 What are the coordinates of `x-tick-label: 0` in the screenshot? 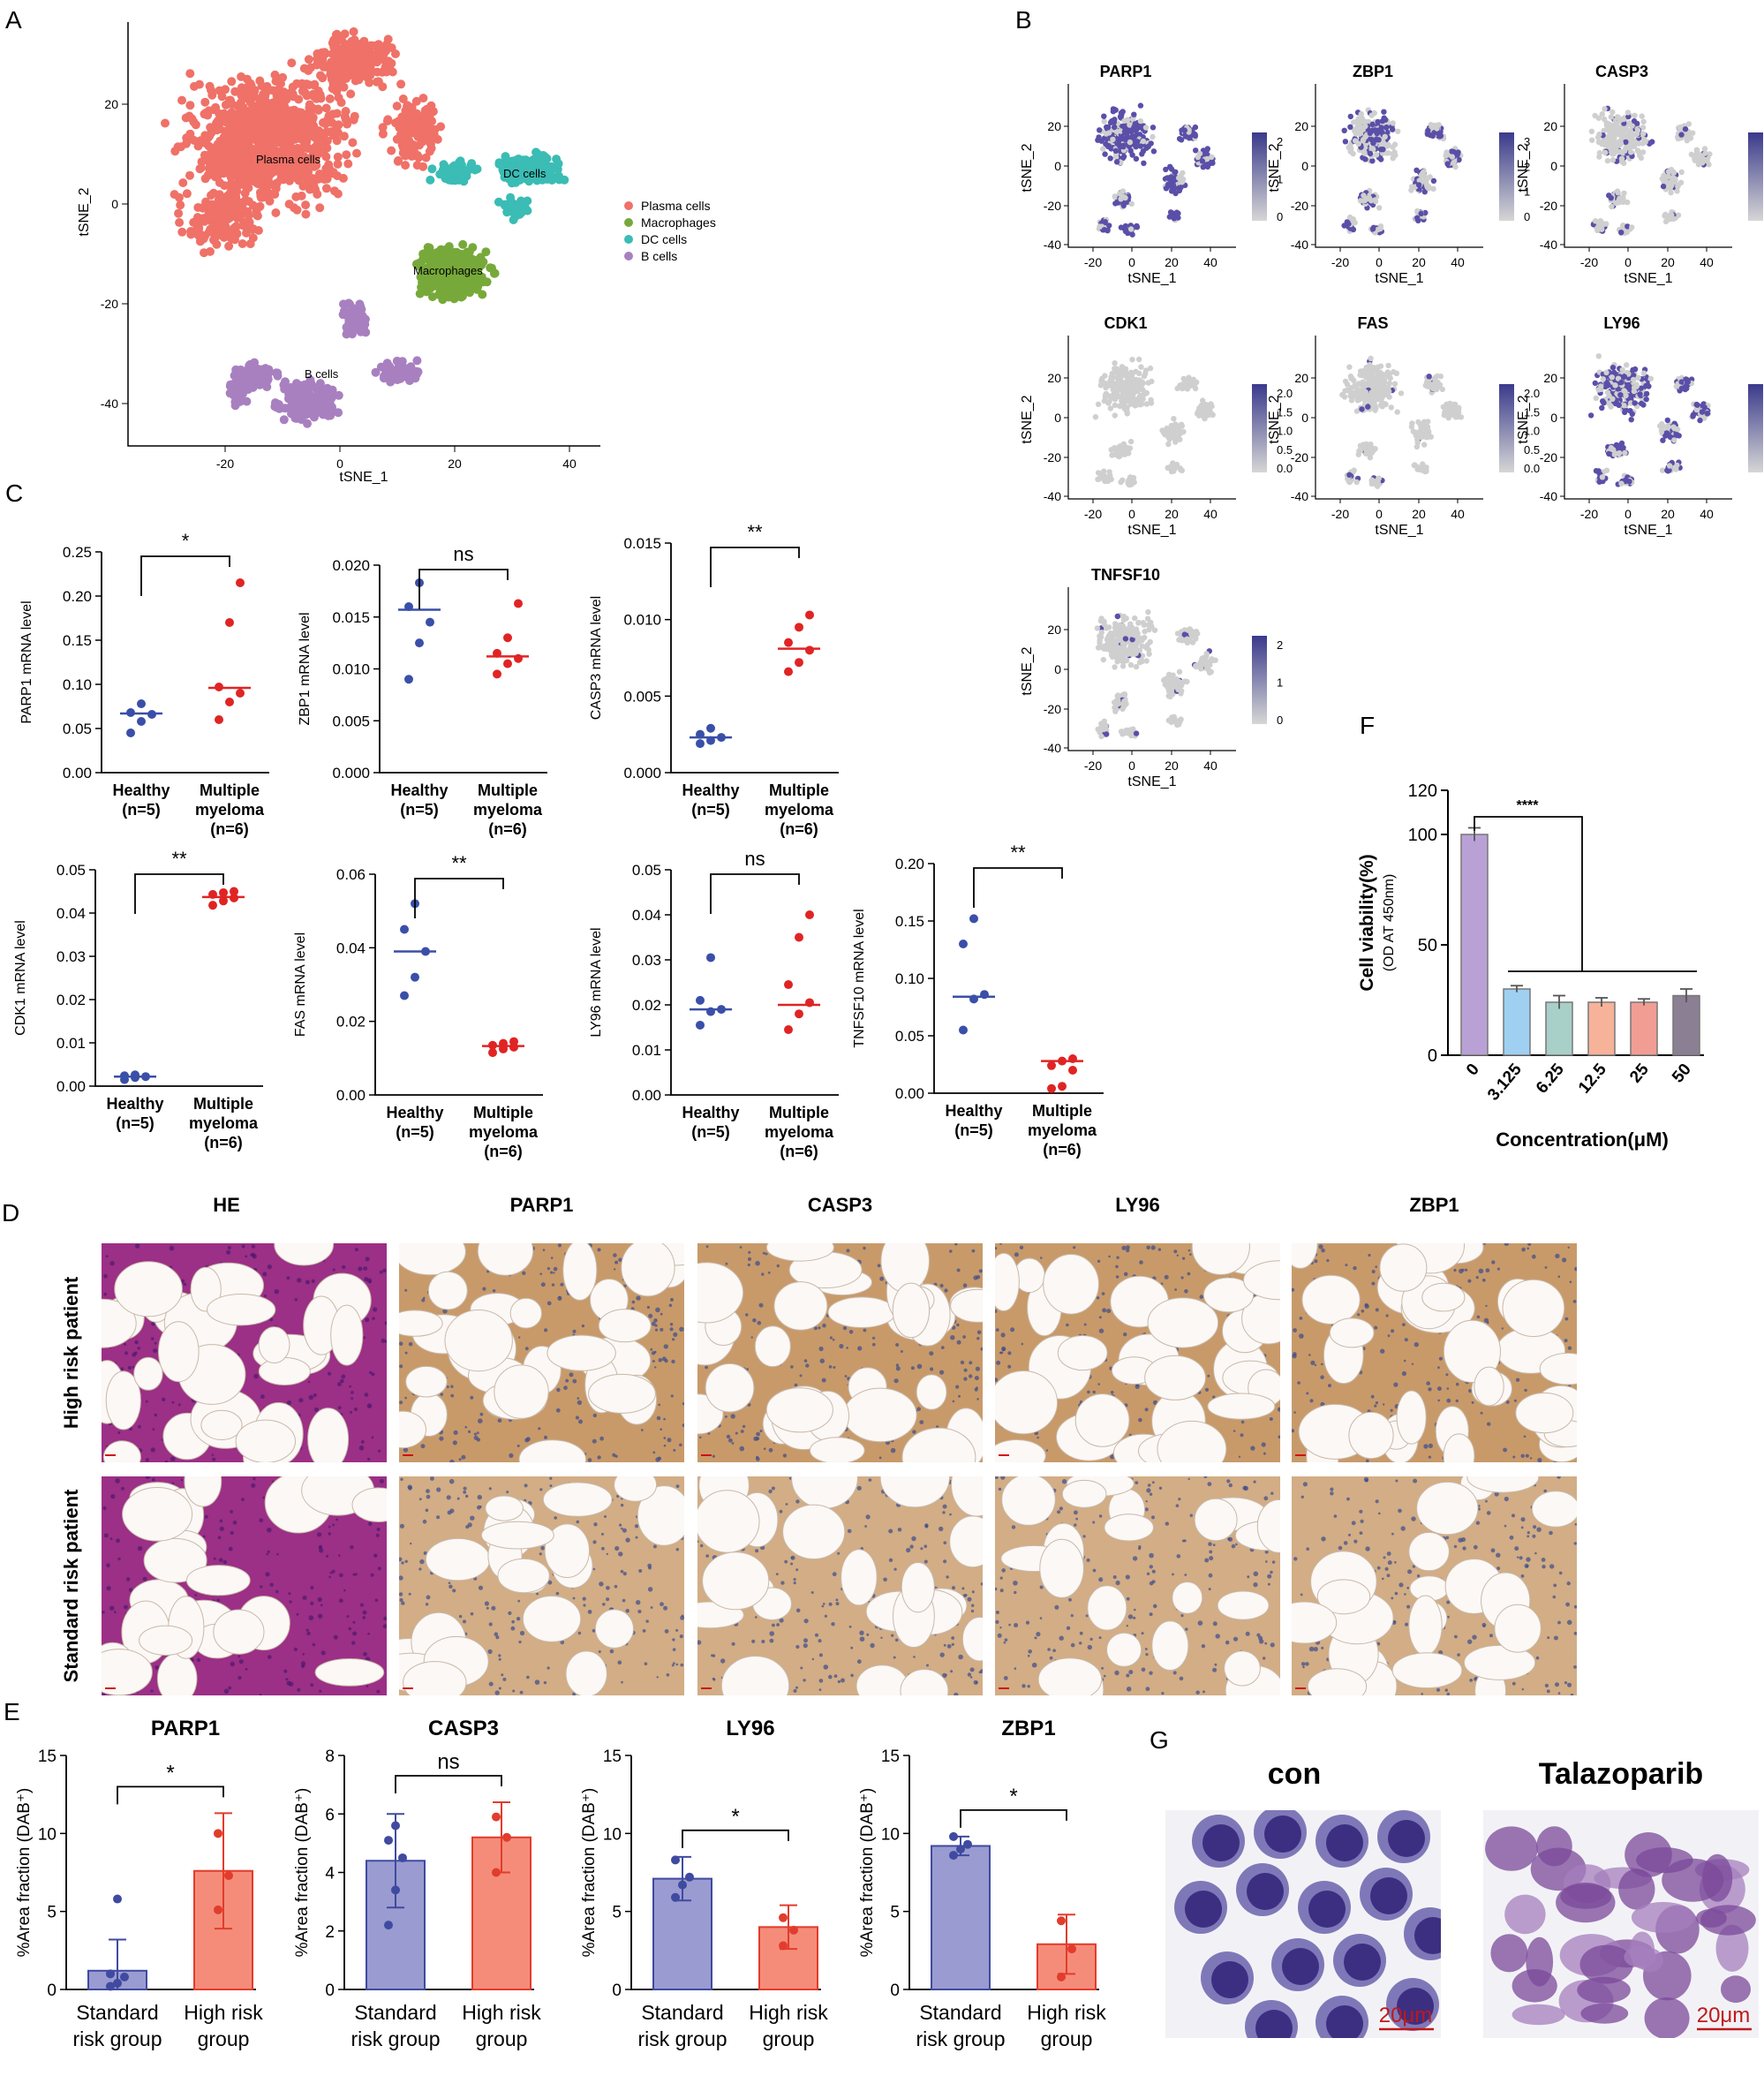 It's located at (1628, 262).